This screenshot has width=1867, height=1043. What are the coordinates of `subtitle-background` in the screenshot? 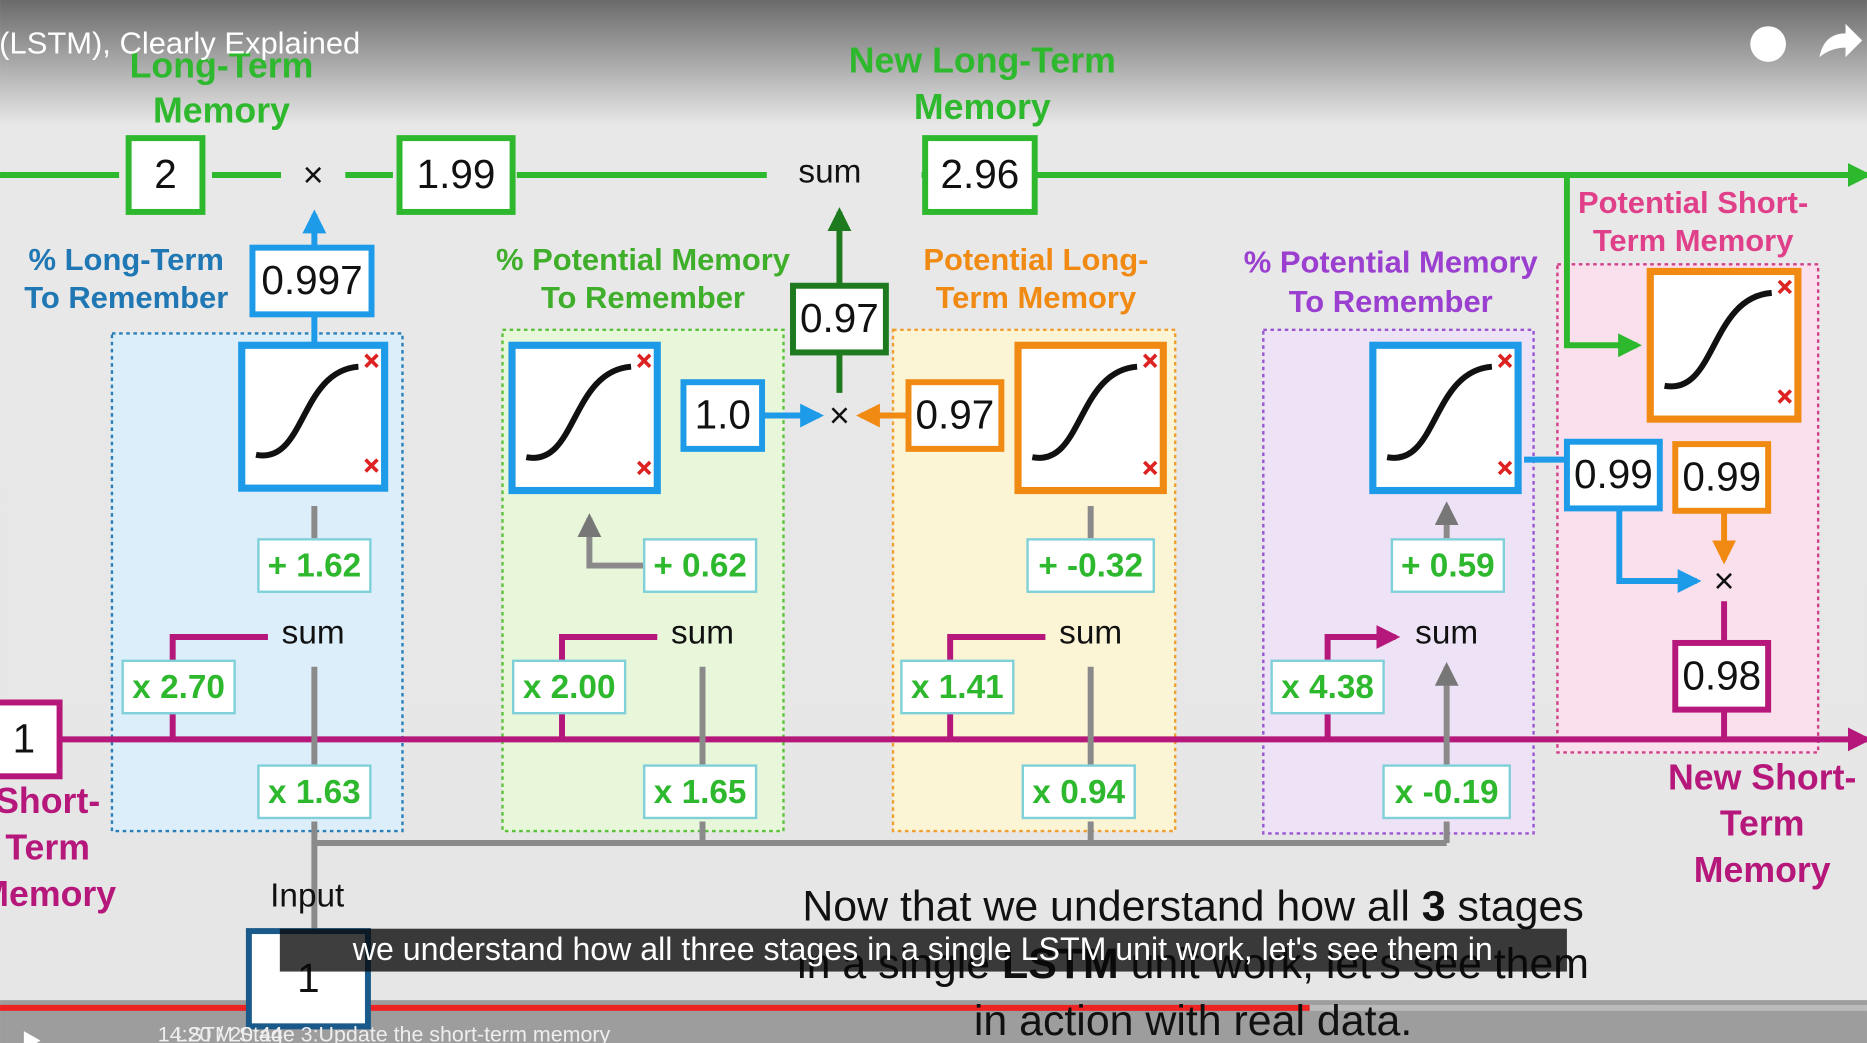 It's located at (923, 950).